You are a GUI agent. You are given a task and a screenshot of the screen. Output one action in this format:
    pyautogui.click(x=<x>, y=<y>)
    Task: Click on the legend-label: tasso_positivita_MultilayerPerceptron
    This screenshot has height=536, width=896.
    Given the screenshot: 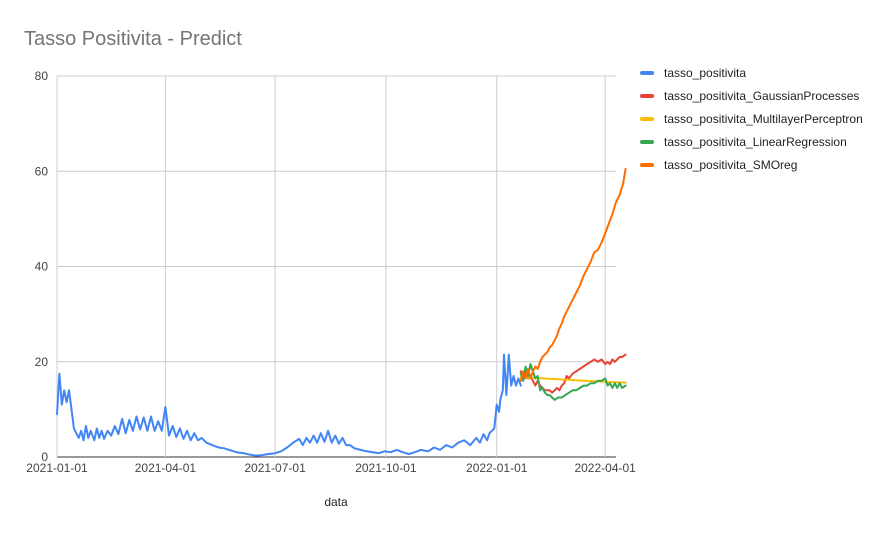 What is the action you would take?
    pyautogui.click(x=763, y=119)
    